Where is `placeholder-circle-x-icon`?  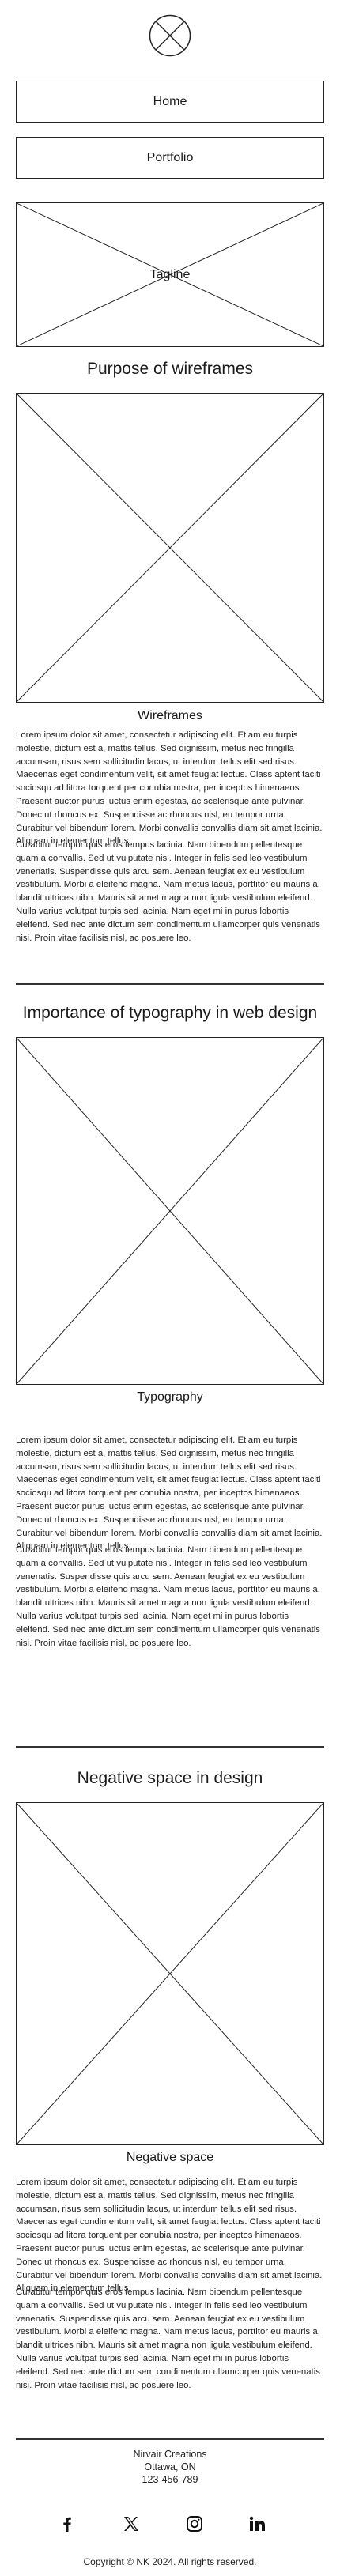 placeholder-circle-x-icon is located at coordinates (170, 35).